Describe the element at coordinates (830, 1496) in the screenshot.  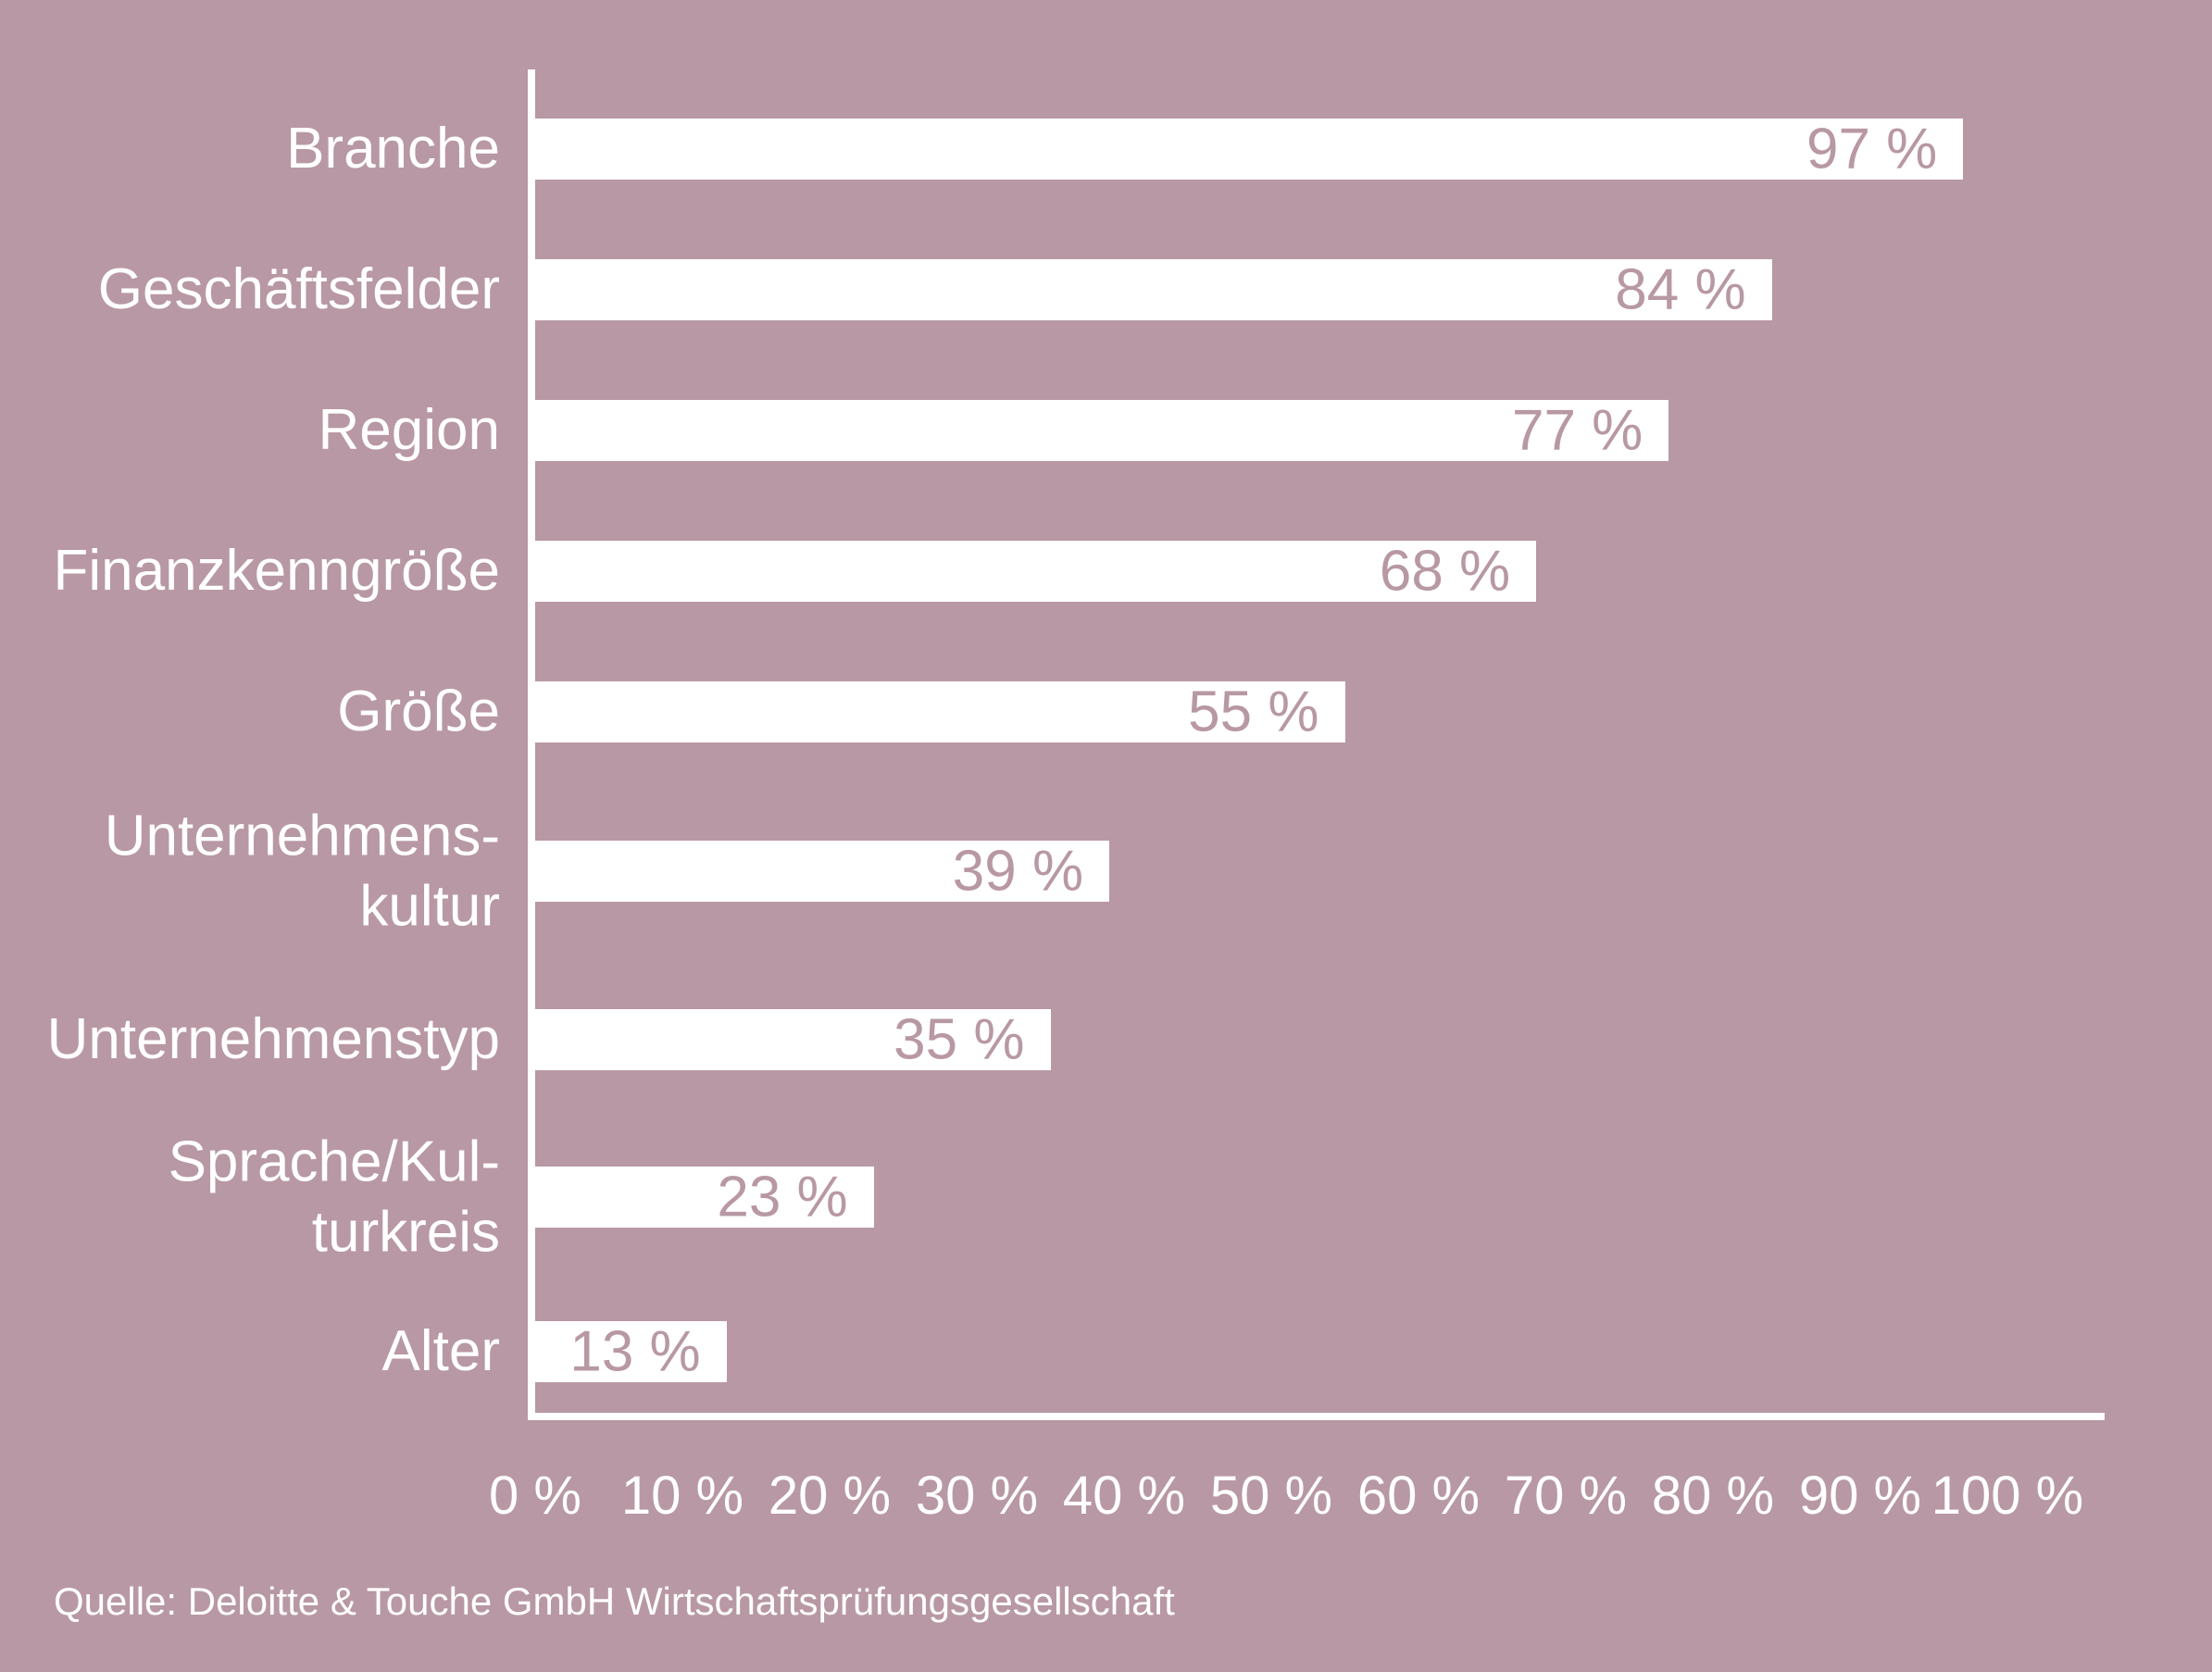
I see `x-tick-label: 20 %` at that location.